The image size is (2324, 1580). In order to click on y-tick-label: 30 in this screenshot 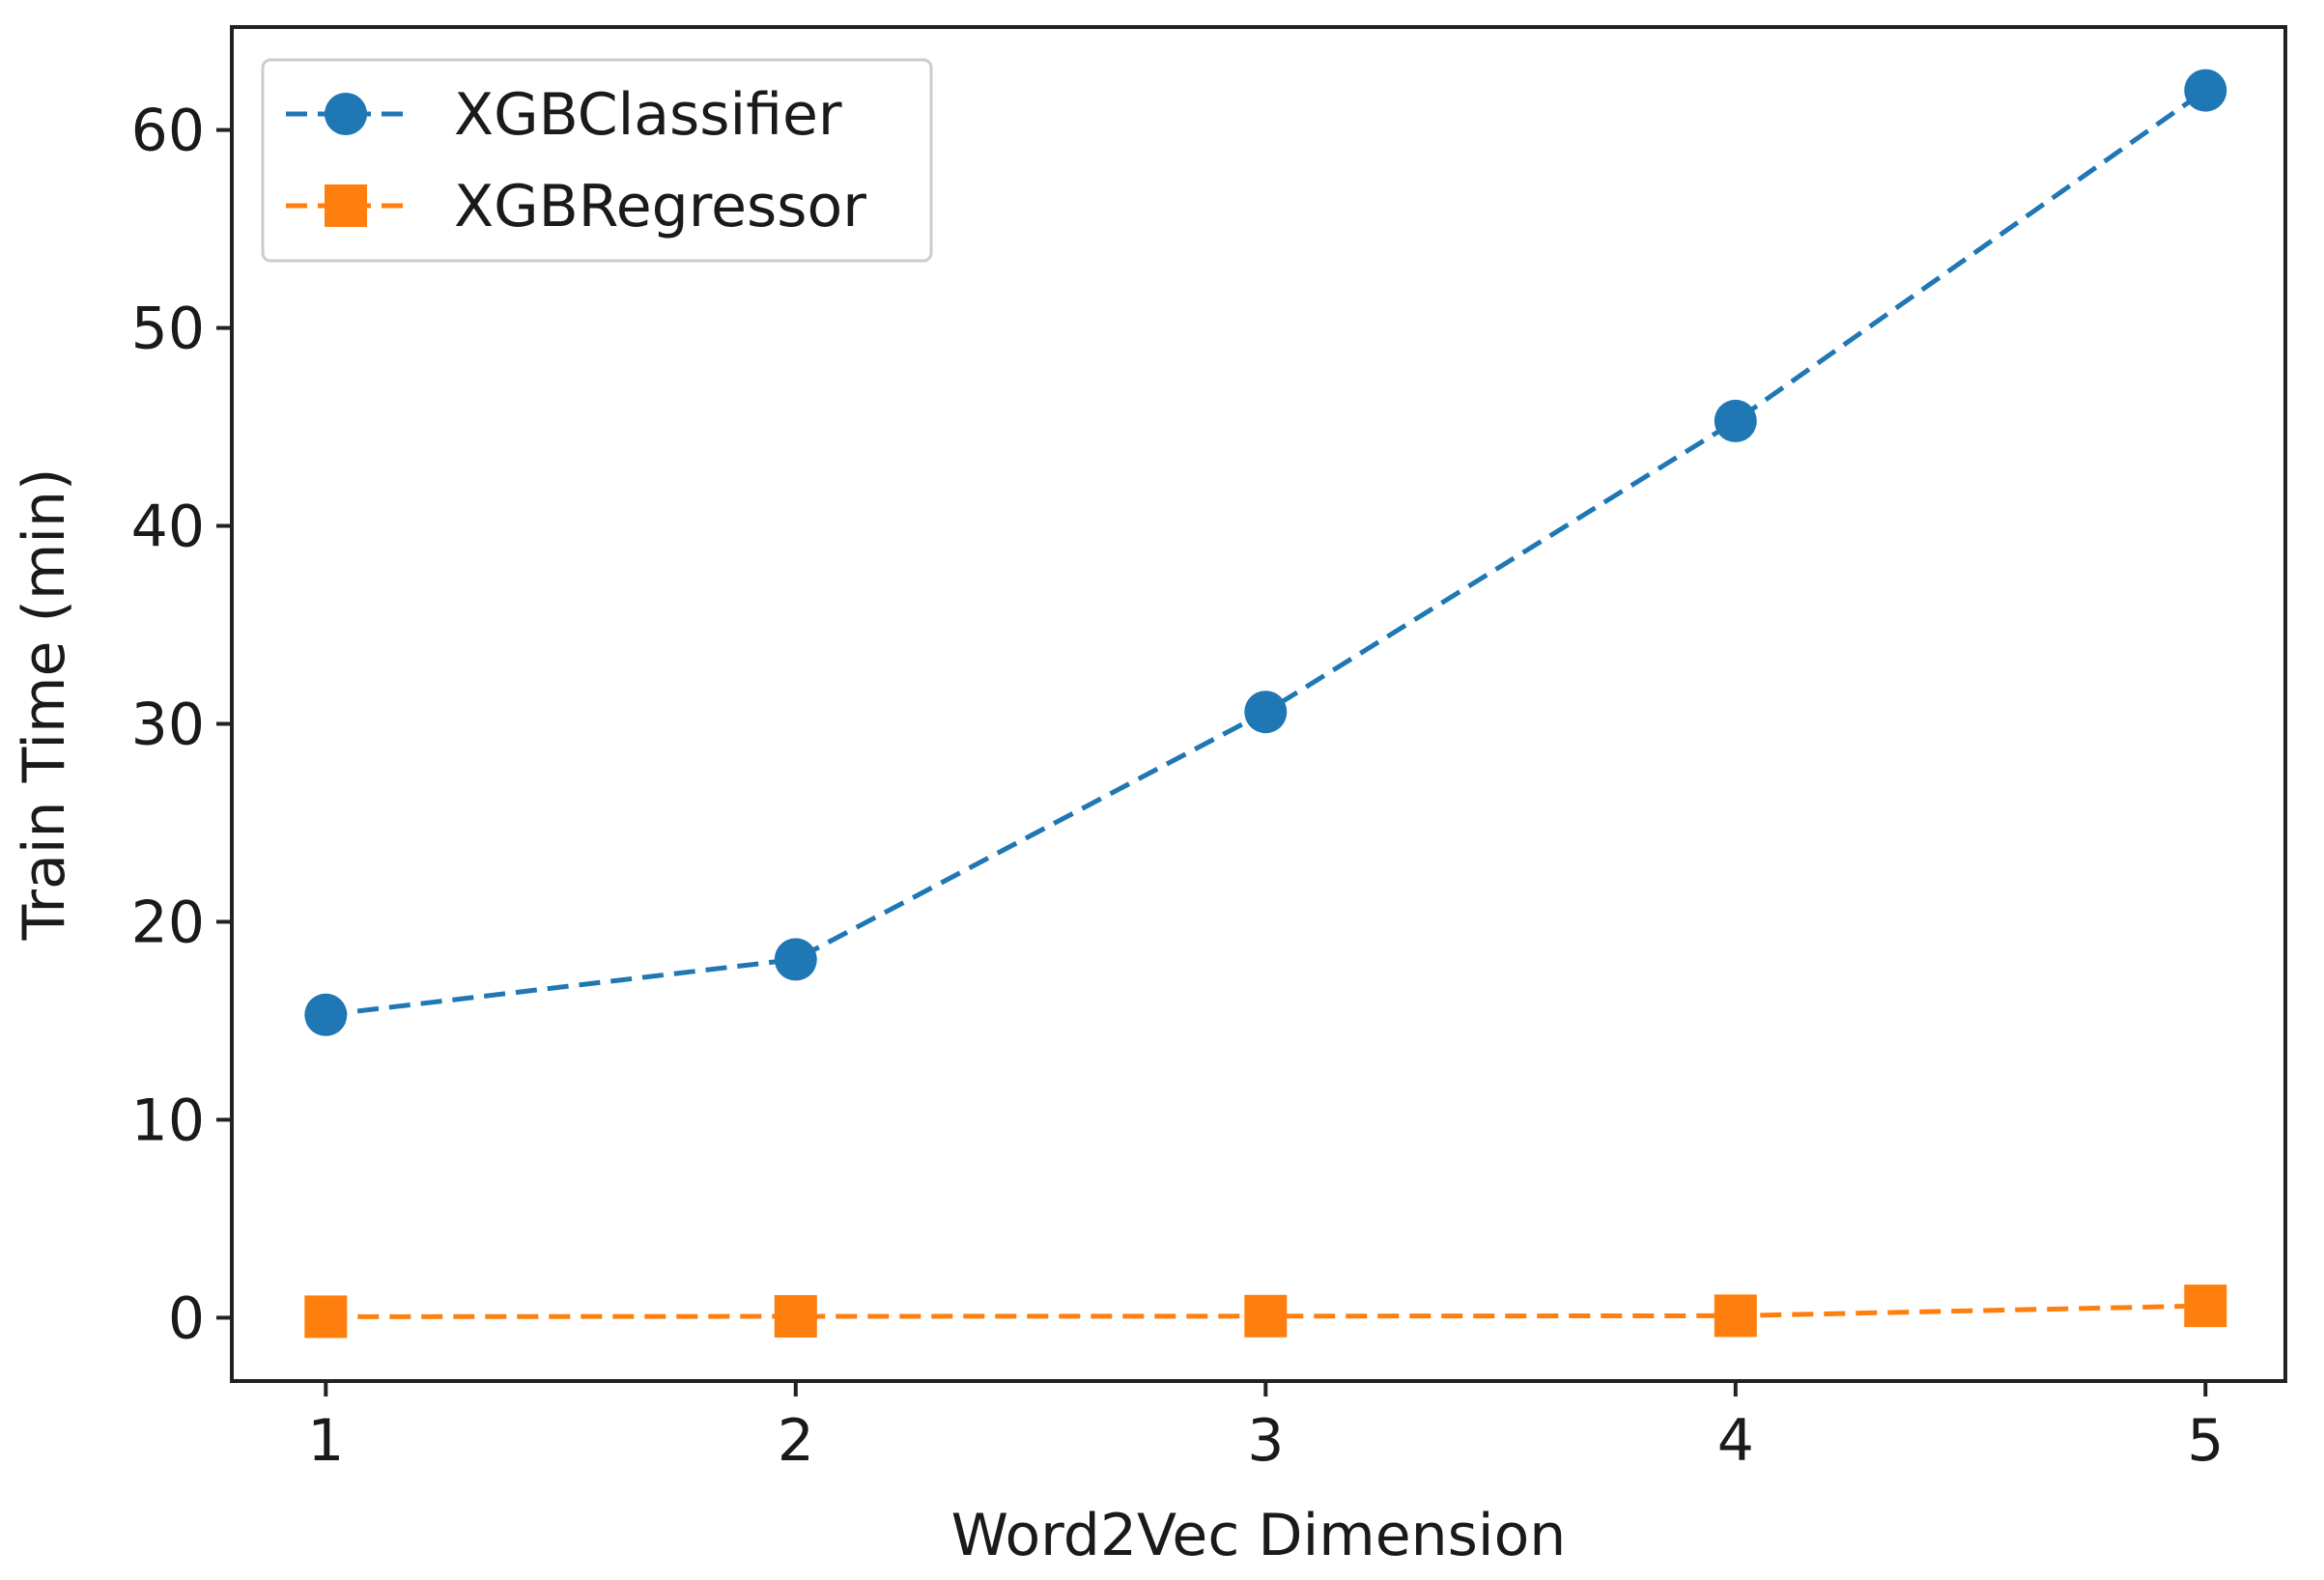, I will do `click(168, 724)`.